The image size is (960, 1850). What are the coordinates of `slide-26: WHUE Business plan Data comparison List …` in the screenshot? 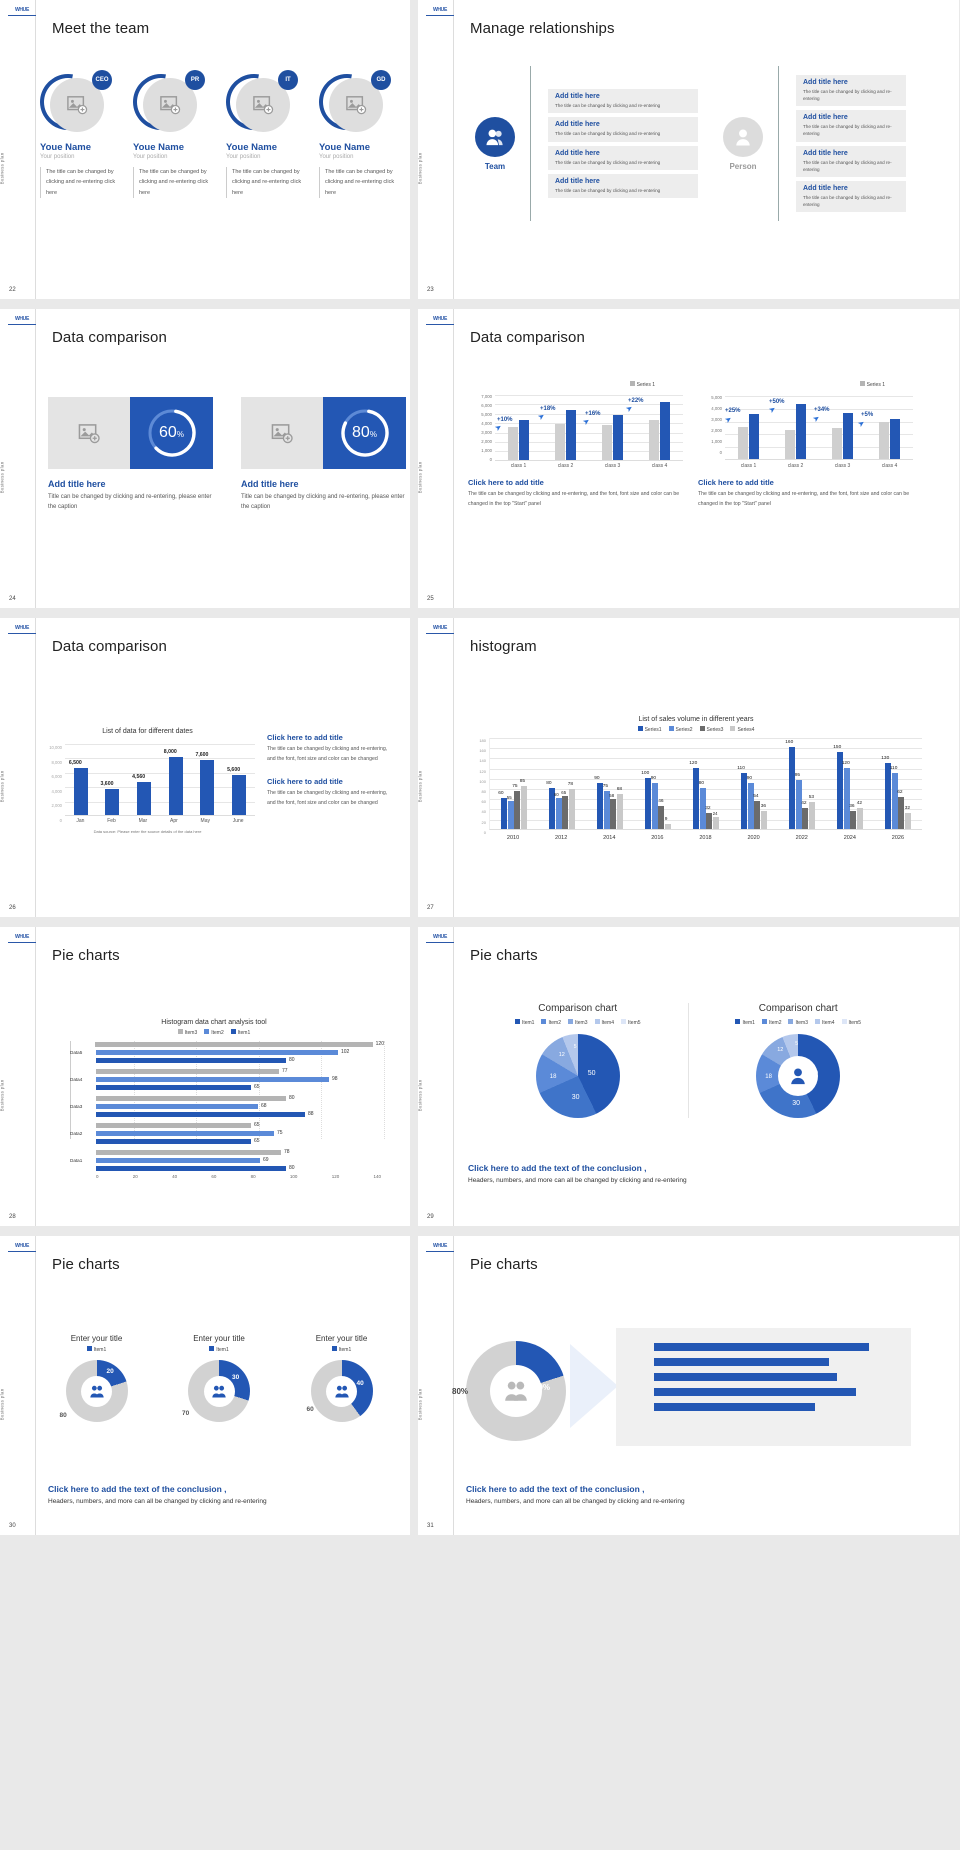 It's located at (205, 767).